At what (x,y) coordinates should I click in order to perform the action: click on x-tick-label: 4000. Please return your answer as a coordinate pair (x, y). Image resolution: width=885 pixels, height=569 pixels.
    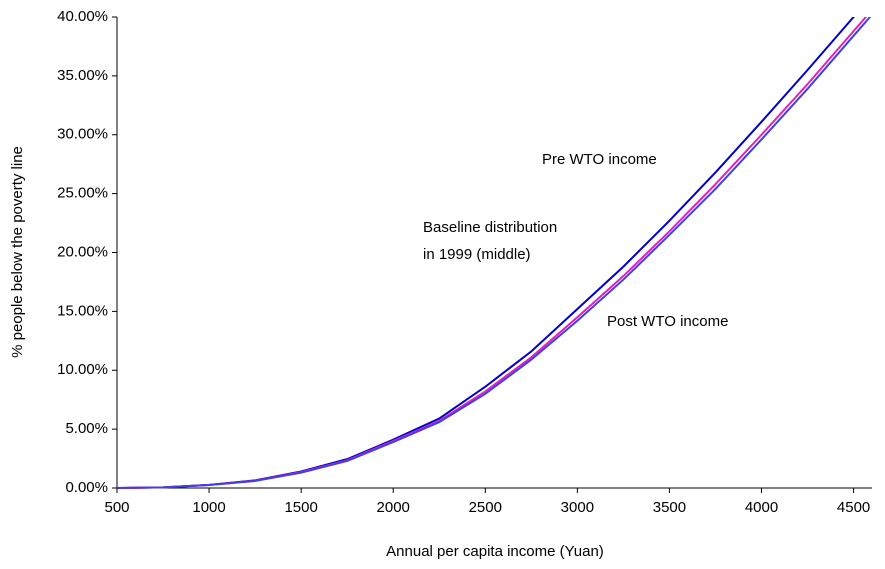
    Looking at the image, I should click on (761, 507).